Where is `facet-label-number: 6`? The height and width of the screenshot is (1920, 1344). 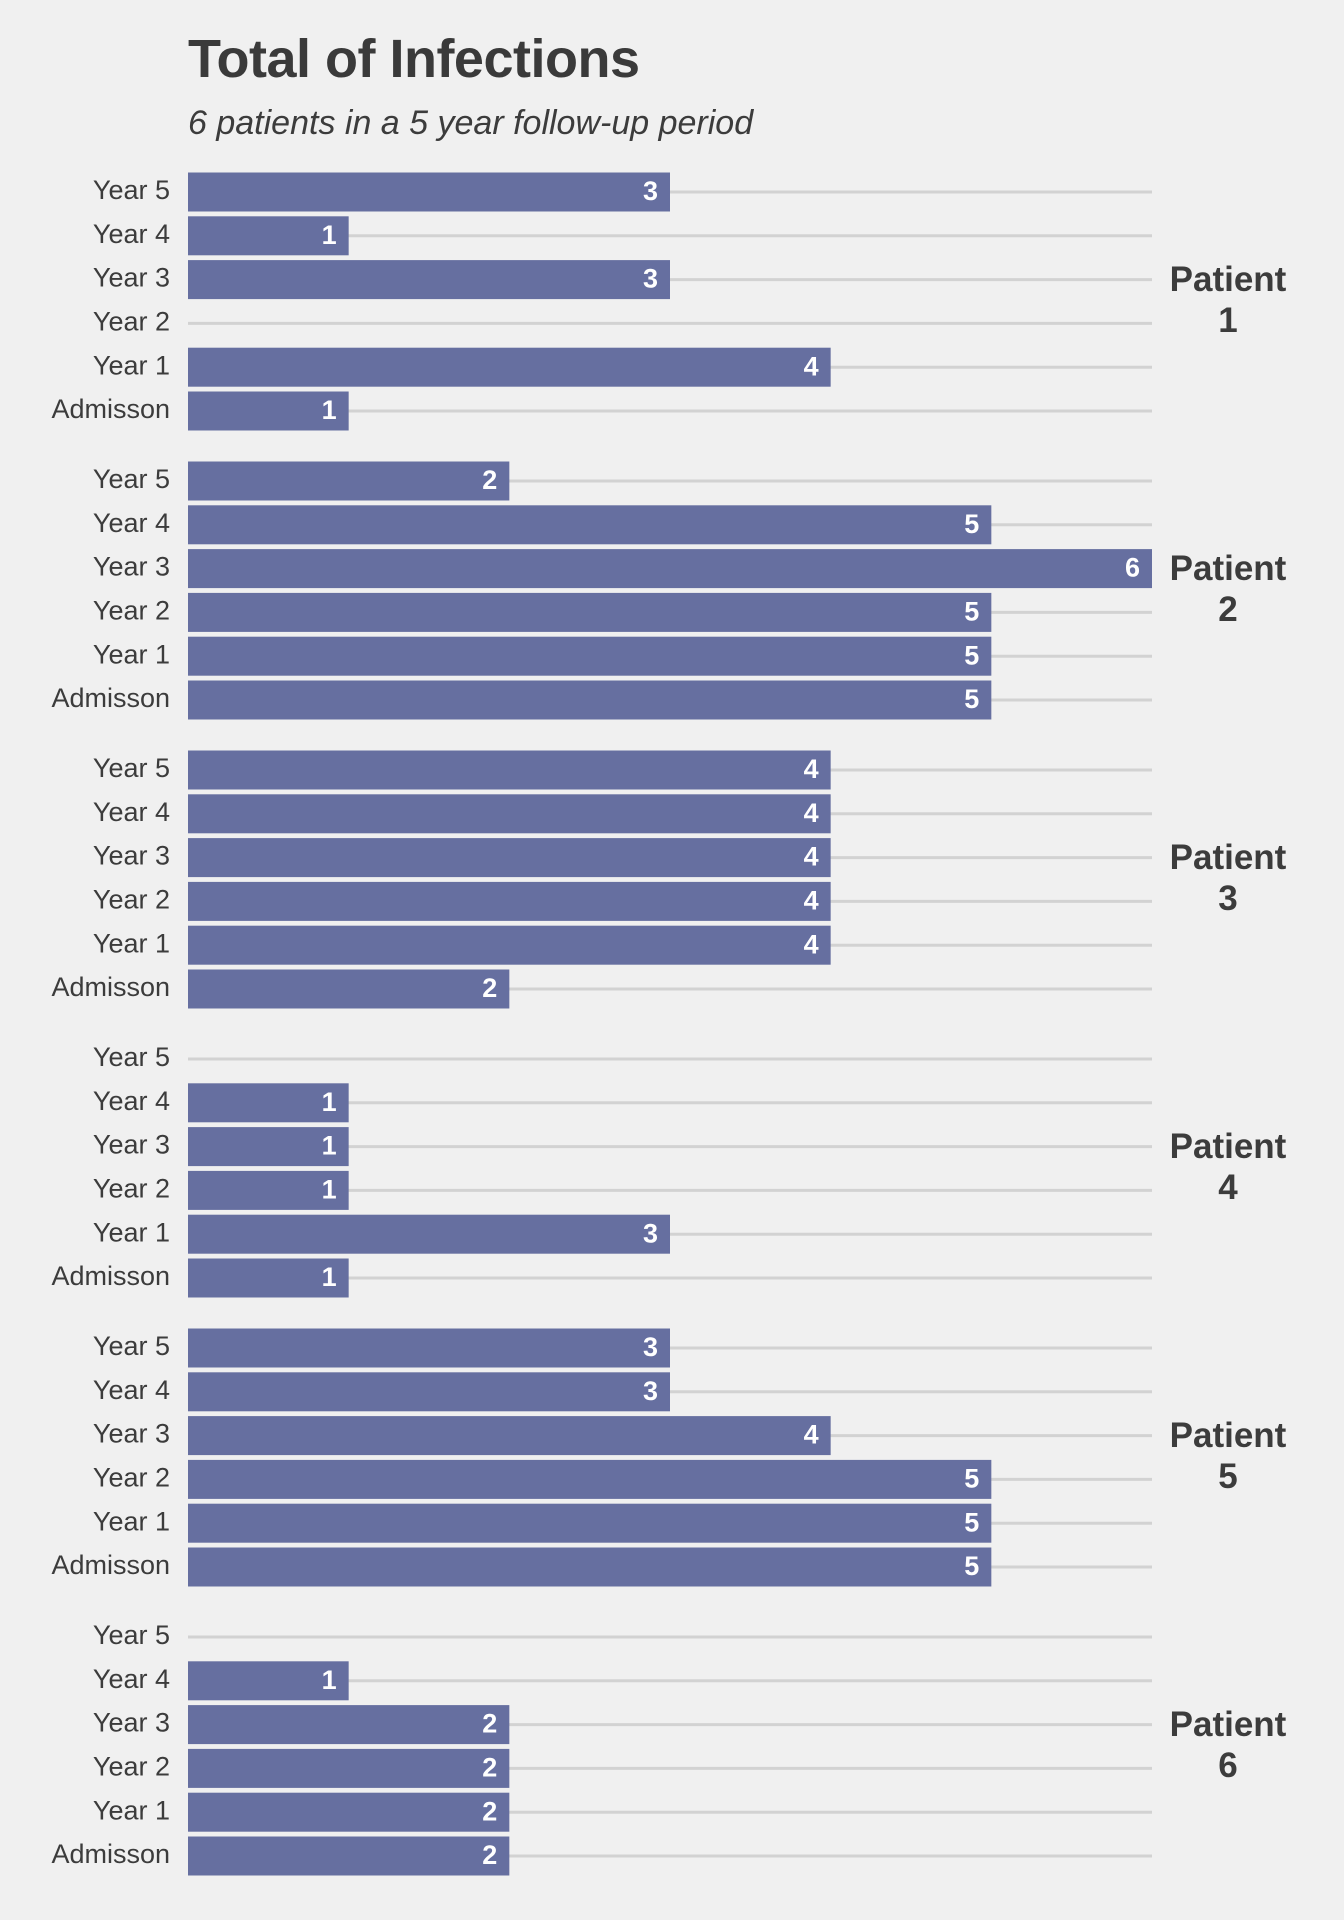 facet-label-number: 6 is located at coordinates (1227, 1765).